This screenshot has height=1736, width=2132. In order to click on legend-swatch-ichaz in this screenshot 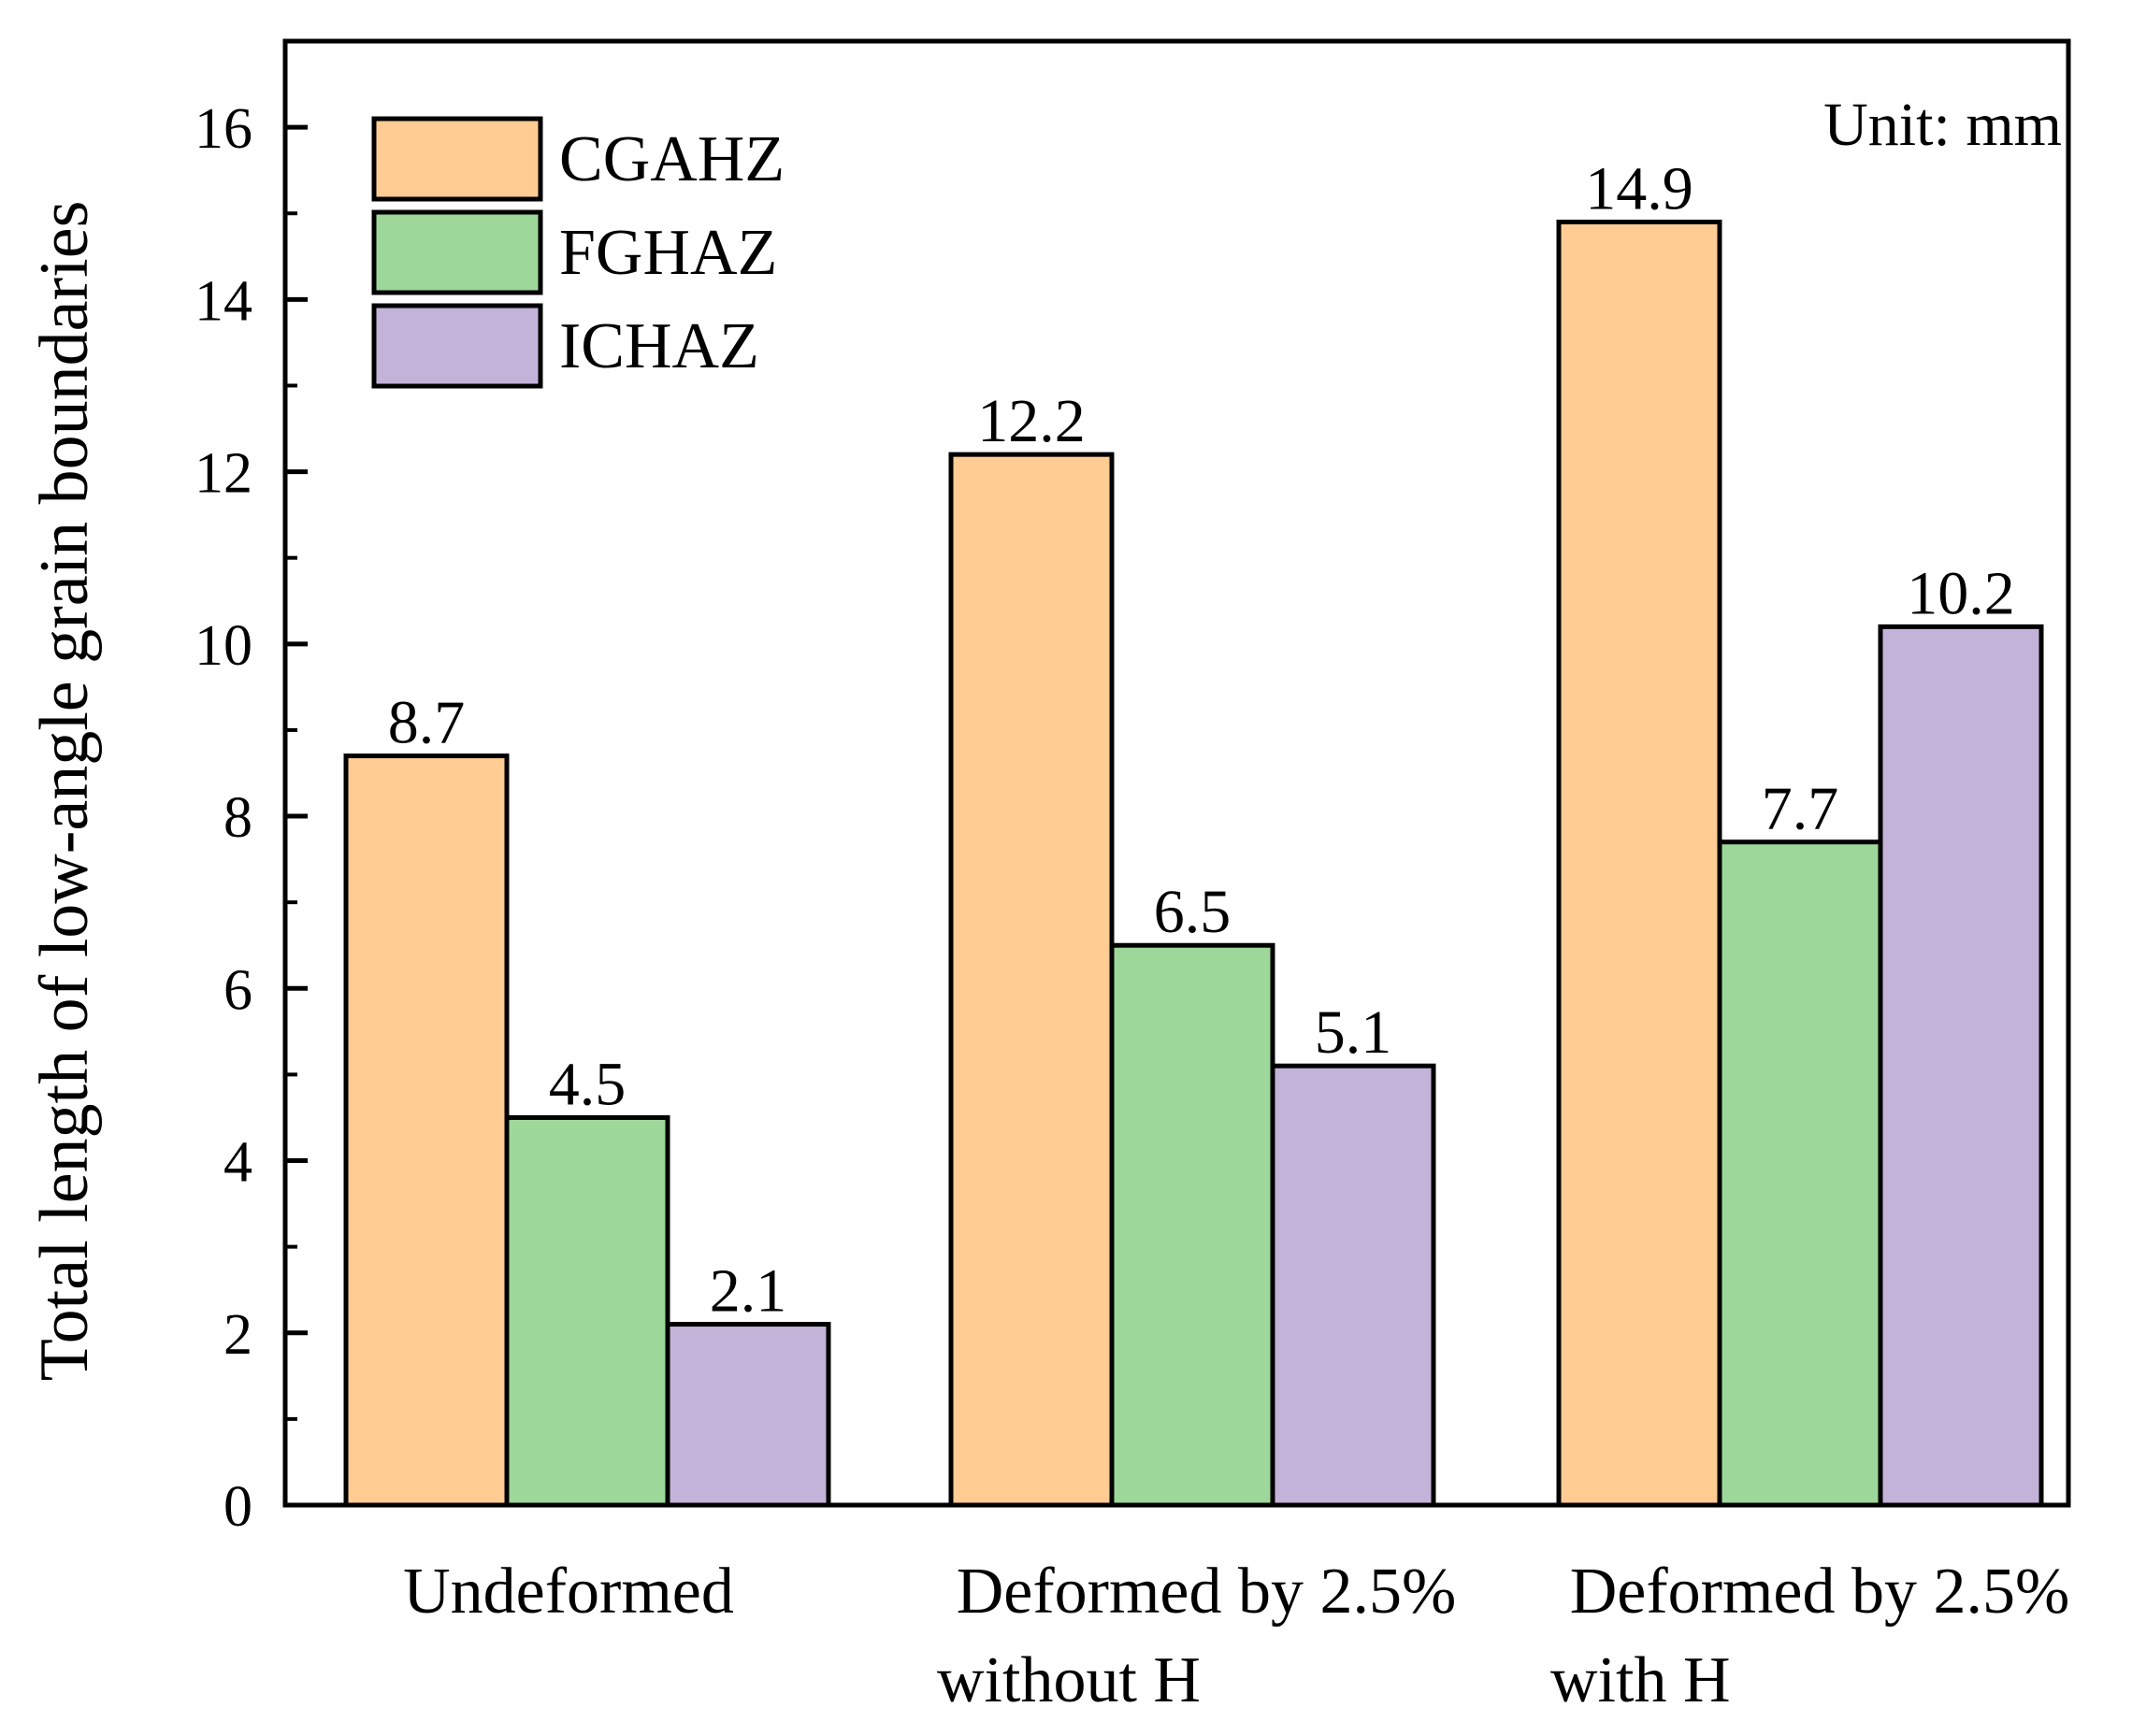, I will do `click(457, 346)`.